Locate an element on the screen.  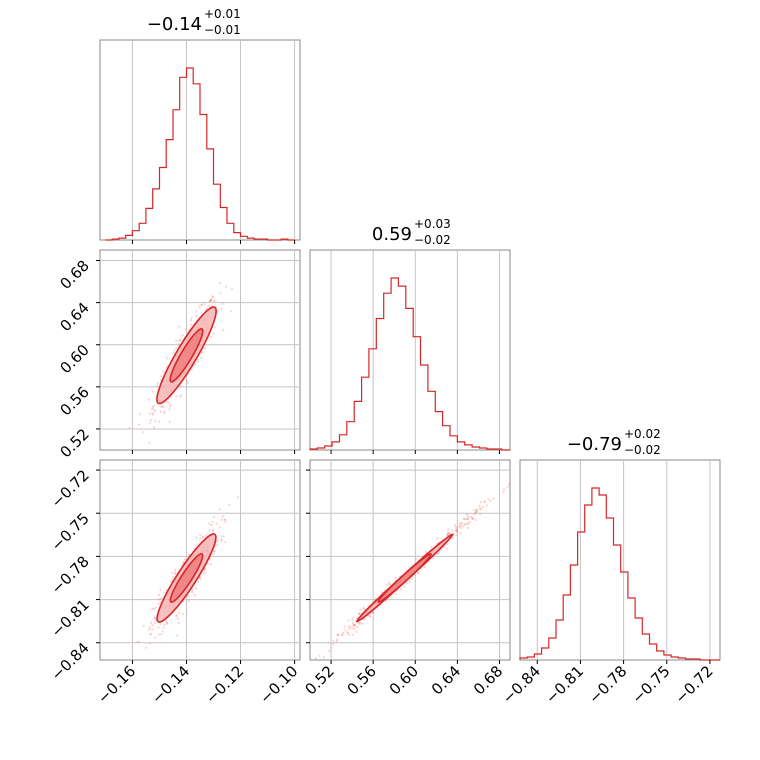
tick-label-y: −0.72 is located at coordinates (70, 488).